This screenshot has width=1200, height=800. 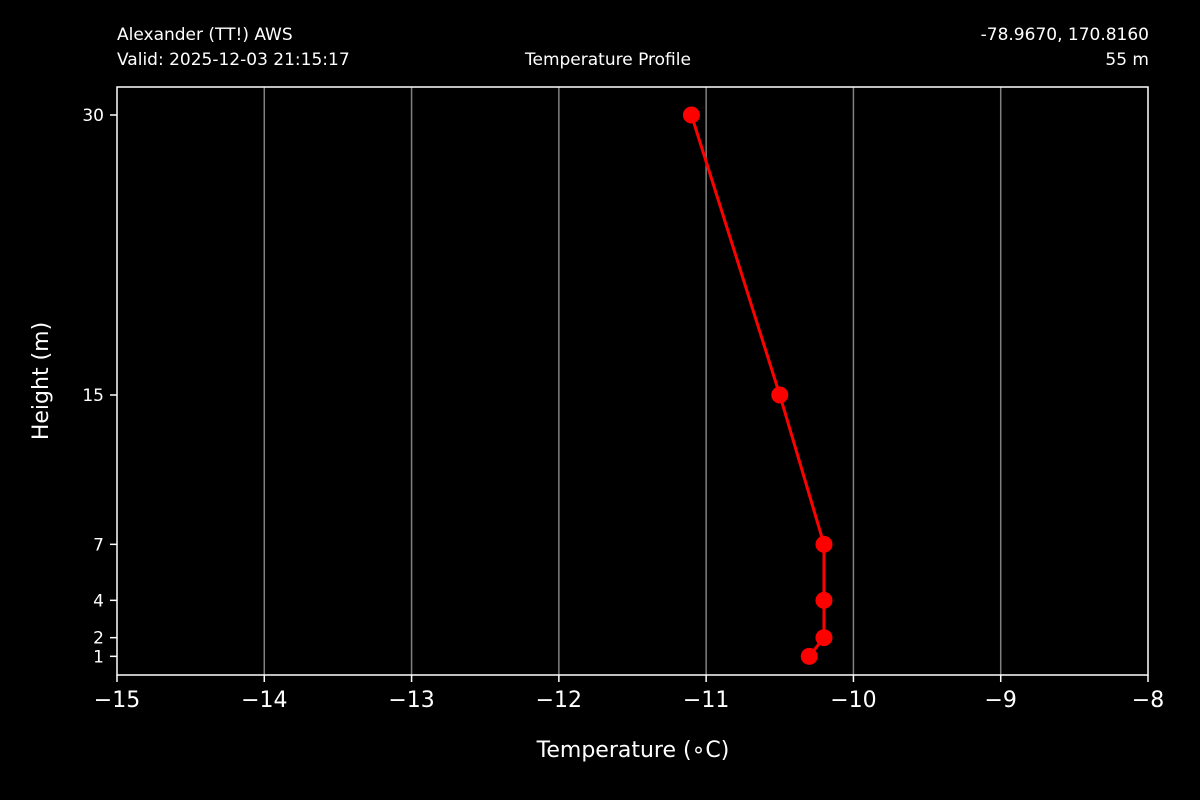 I want to click on series-layer, so click(x=757, y=385).